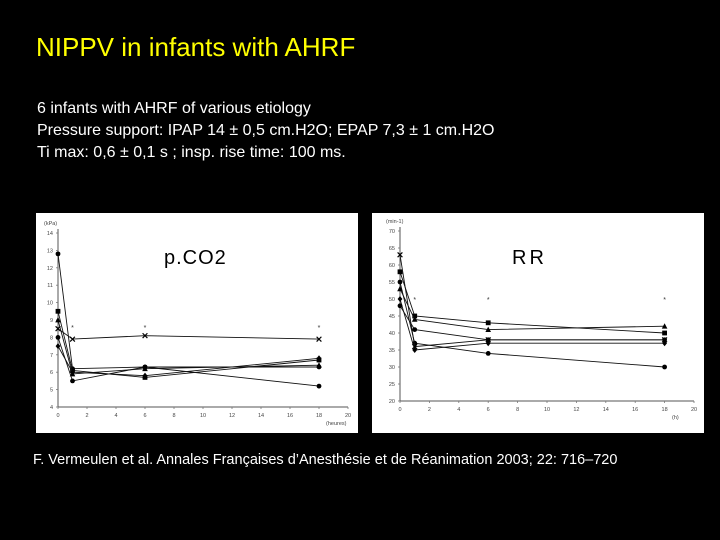  Describe the element at coordinates (51, 373) in the screenshot. I see `pco2-y-tick-label: 6` at that location.